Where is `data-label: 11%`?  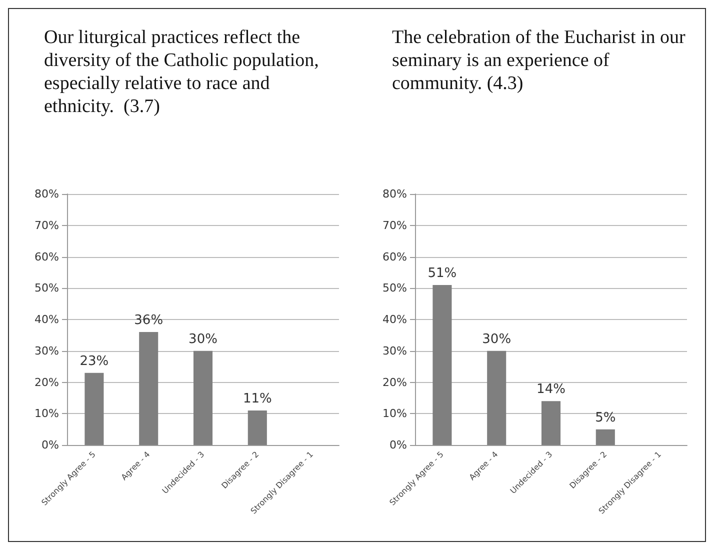
data-label: 11% is located at coordinates (257, 398).